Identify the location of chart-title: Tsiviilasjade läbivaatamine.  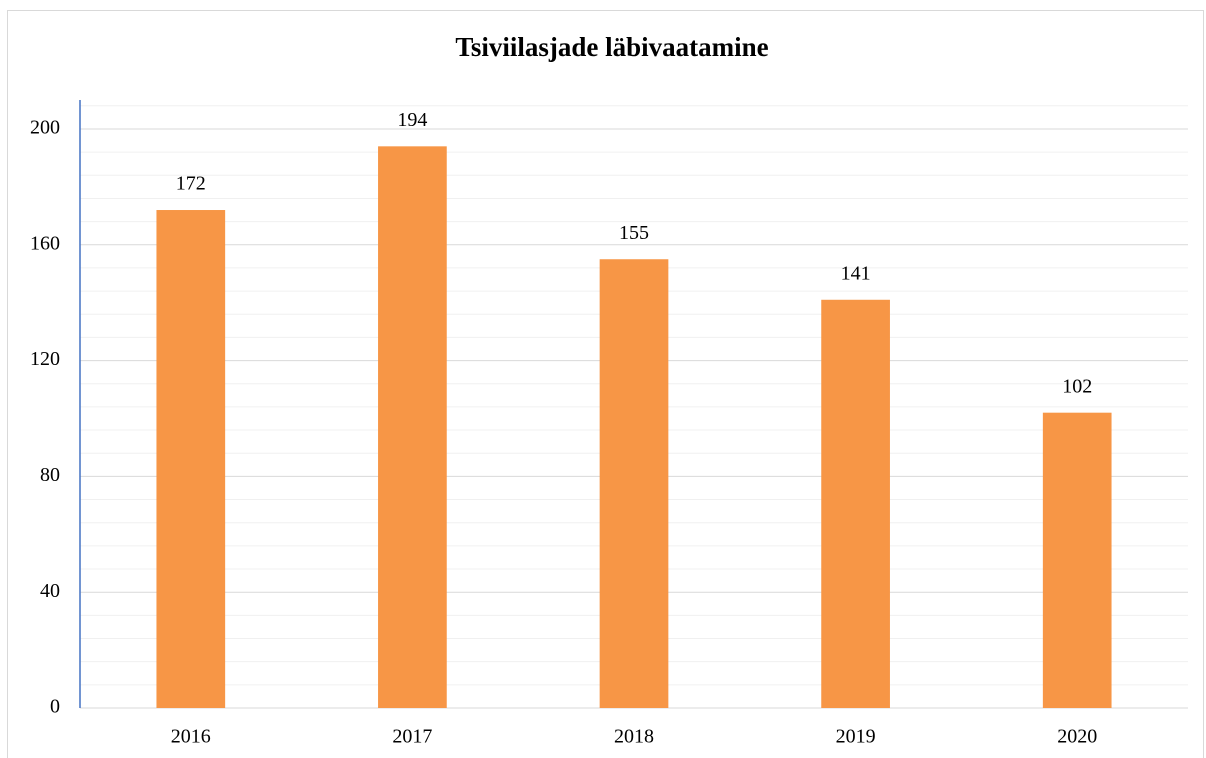
(611, 47).